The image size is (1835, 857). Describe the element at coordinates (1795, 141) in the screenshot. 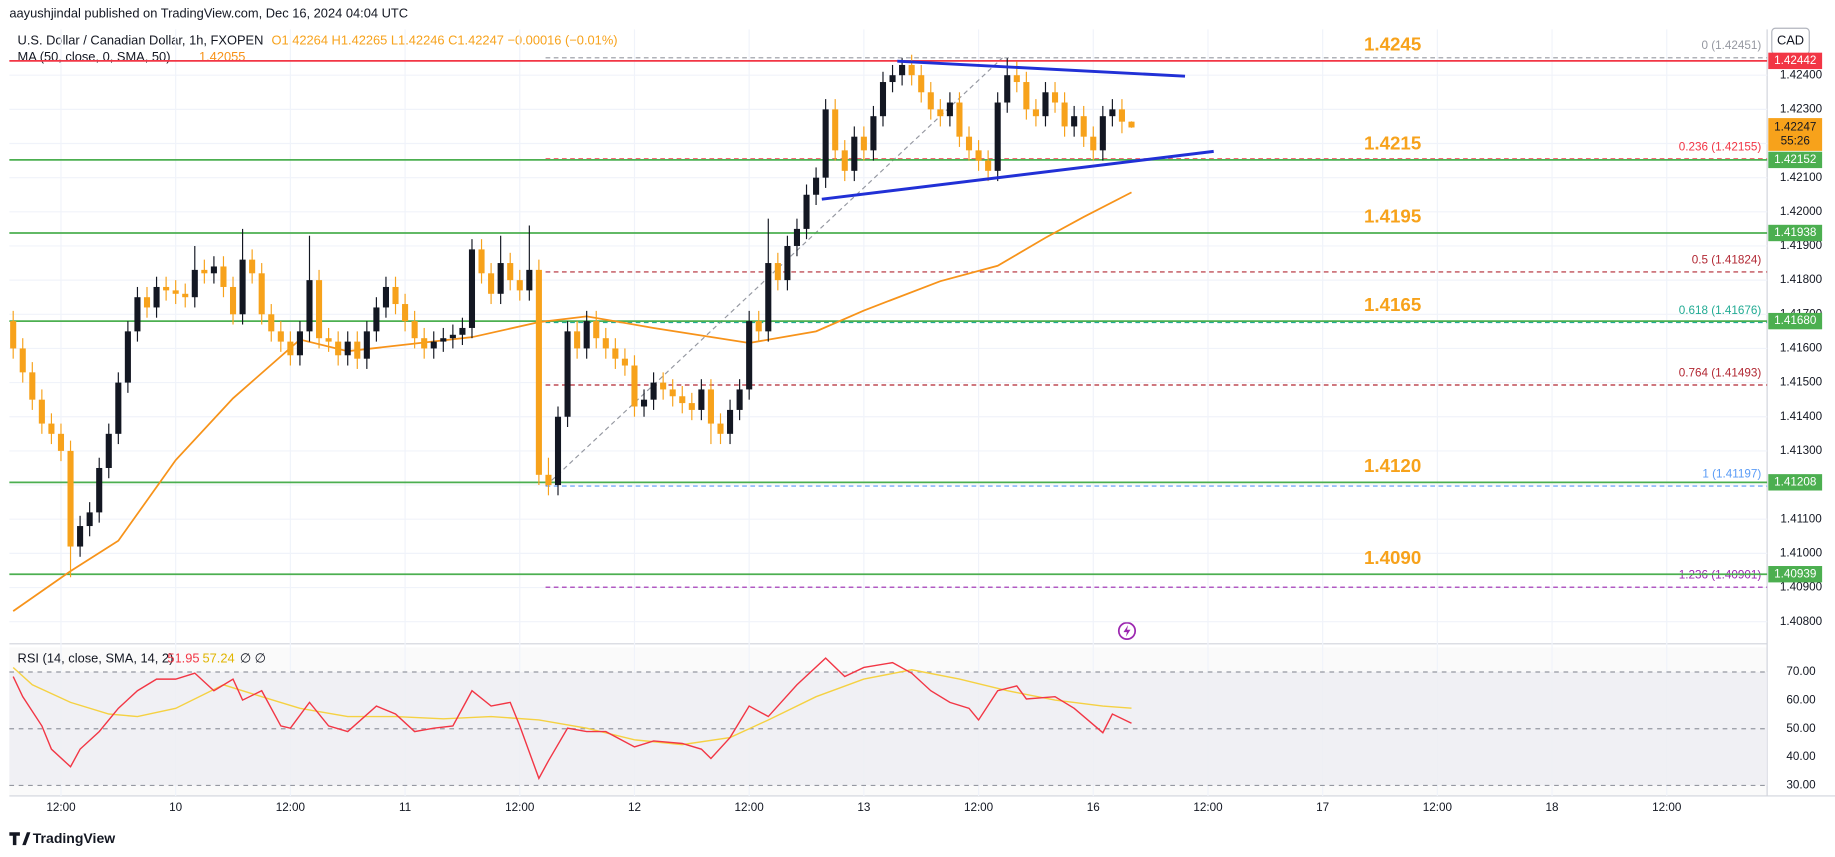

I see `countdown: 55:26` at that location.